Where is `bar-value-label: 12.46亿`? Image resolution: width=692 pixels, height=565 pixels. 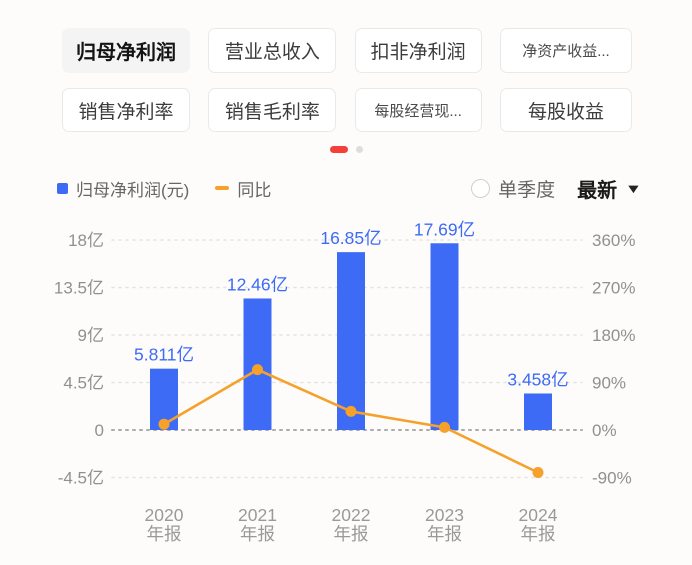 bar-value-label: 12.46亿 is located at coordinates (257, 284).